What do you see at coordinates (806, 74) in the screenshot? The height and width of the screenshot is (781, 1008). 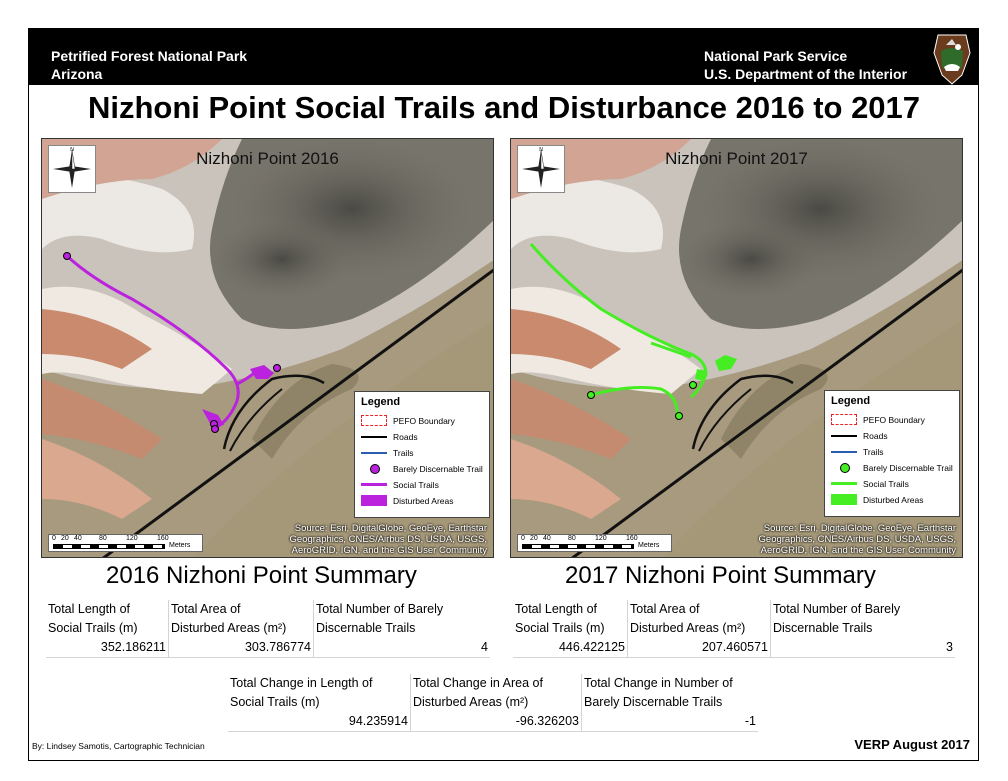 I see `department-name: U.S. Department of the Interior` at bounding box center [806, 74].